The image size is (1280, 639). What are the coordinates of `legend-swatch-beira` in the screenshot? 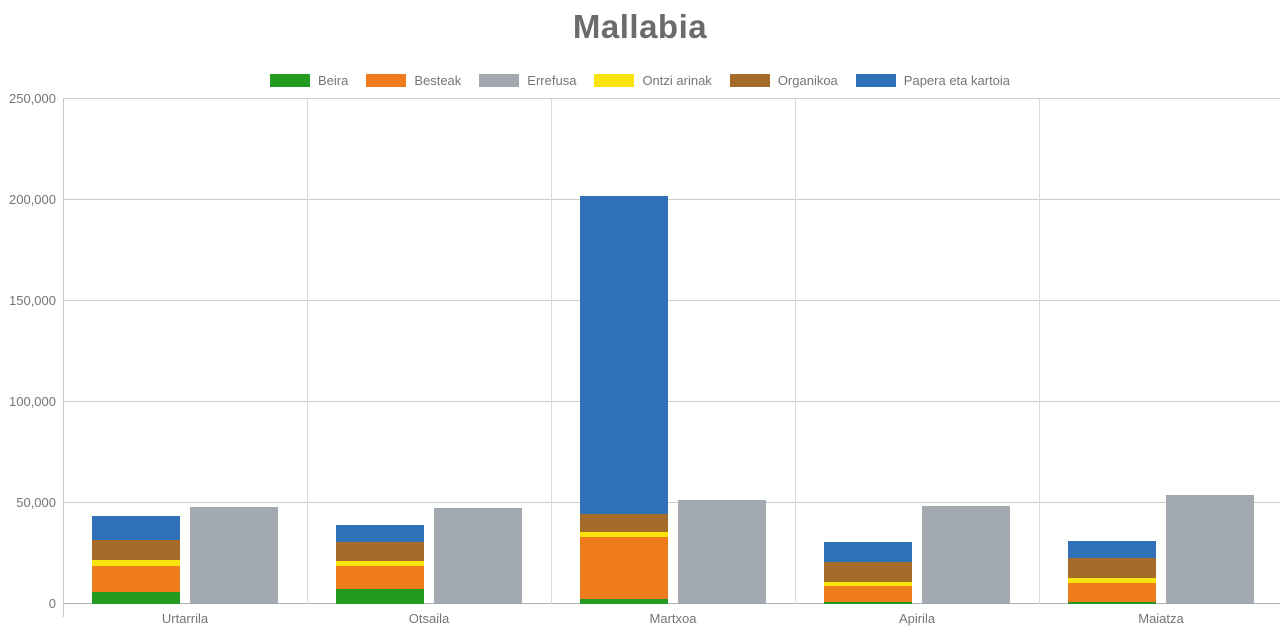 It's located at (289, 80).